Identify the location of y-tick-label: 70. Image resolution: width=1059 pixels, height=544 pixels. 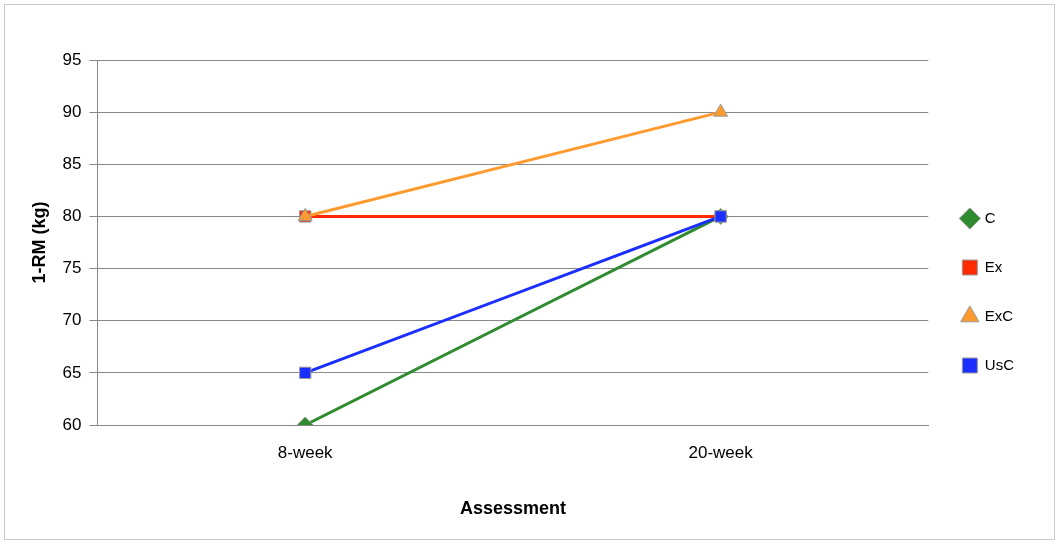
(72, 320).